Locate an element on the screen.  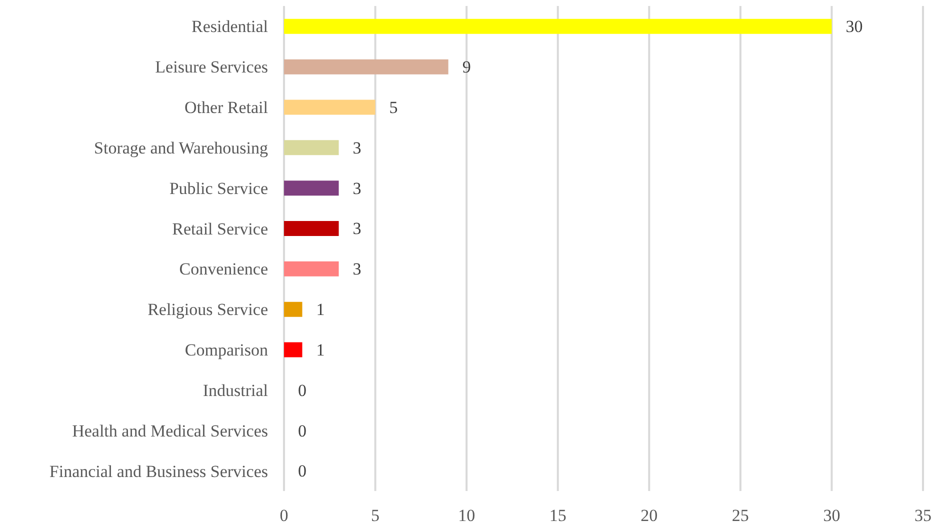
x-tick-label: 35 is located at coordinates (923, 516).